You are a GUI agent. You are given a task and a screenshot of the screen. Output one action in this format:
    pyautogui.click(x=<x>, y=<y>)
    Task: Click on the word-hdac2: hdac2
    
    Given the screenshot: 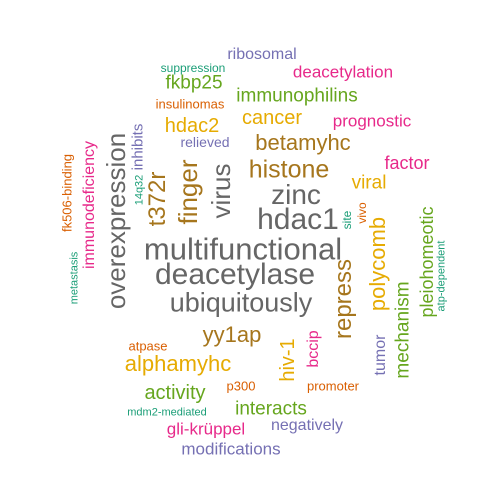 What is the action you would take?
    pyautogui.click(x=192, y=126)
    